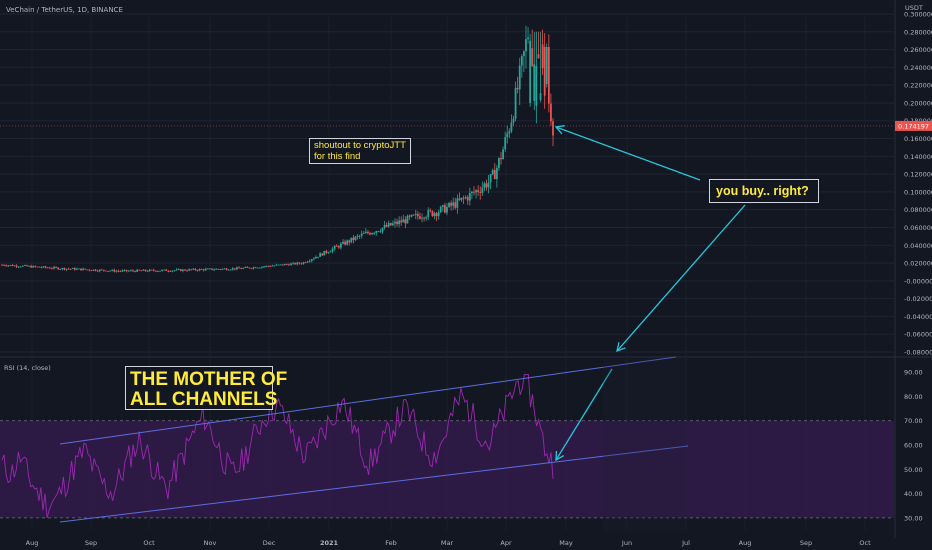 Image resolution: width=932 pixels, height=550 pixels. Describe the element at coordinates (918, 299) in the screenshot. I see `price-tick-label: -0.020000` at that location.